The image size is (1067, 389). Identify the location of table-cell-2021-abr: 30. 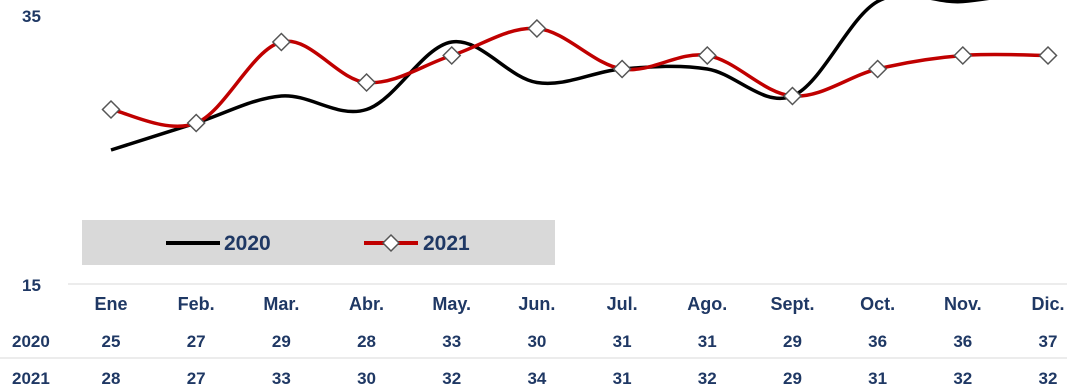
(366, 378).